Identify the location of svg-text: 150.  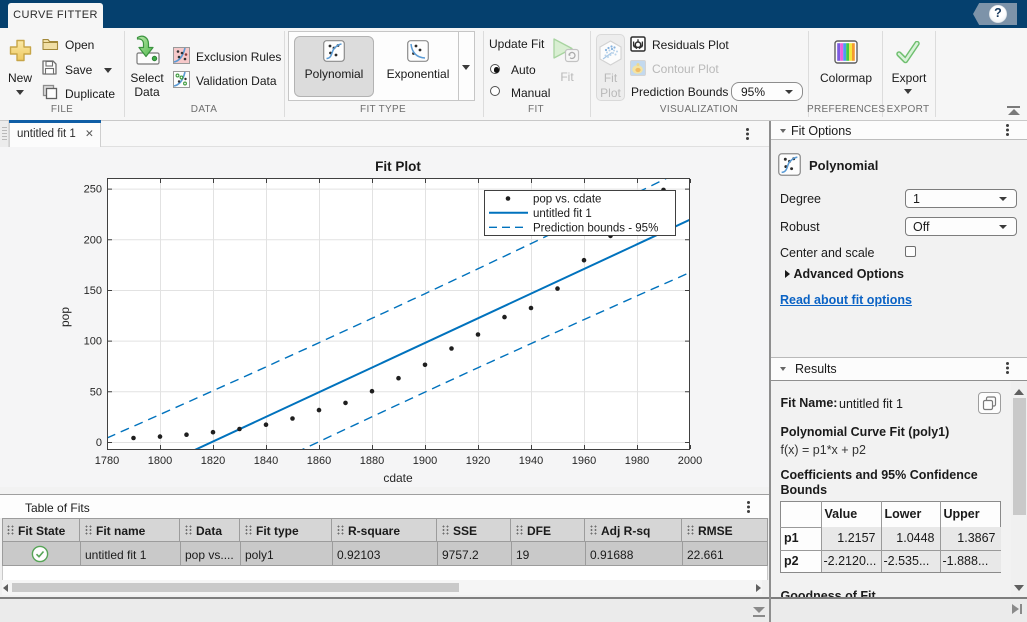
(93, 291).